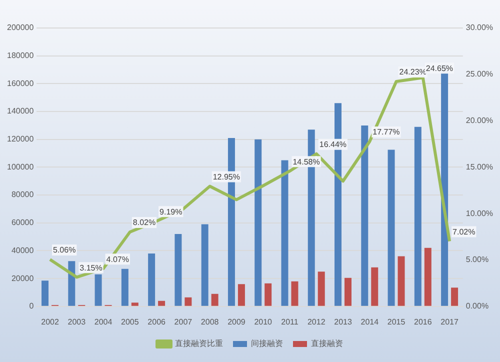 This screenshot has height=362, width=500. I want to click on x-tick-label: 2002, so click(50, 321).